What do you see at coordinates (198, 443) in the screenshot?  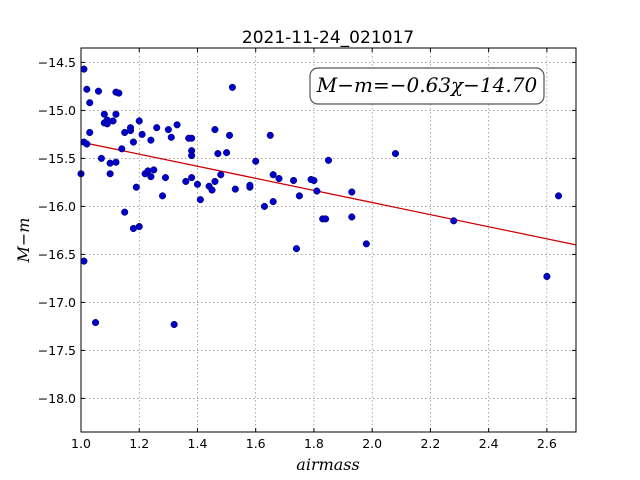 I see `x-tick-label: 1.4` at bounding box center [198, 443].